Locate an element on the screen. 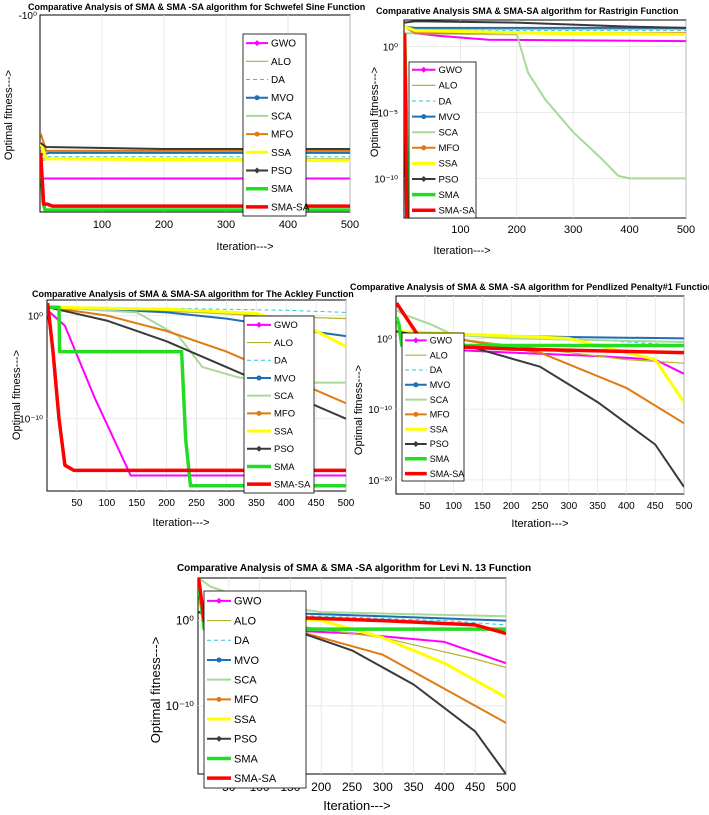  series-line-ssa is located at coordinates (545, 30).